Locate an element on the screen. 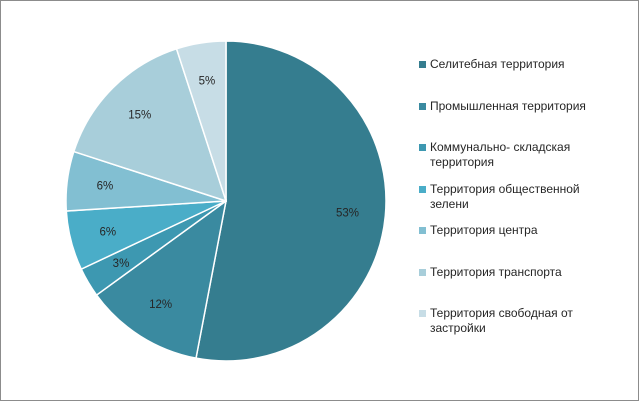  legend-item-7: Территория свободная от застройки is located at coordinates (519, 321).